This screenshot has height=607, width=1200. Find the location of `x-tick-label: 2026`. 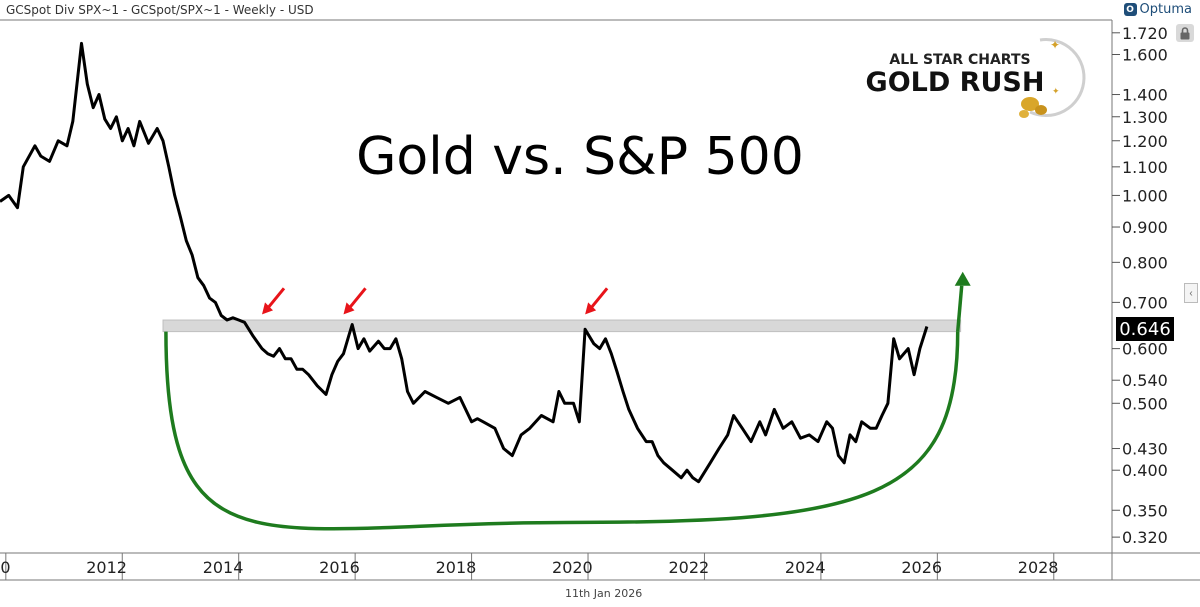

x-tick-label: 2026 is located at coordinates (921, 567).